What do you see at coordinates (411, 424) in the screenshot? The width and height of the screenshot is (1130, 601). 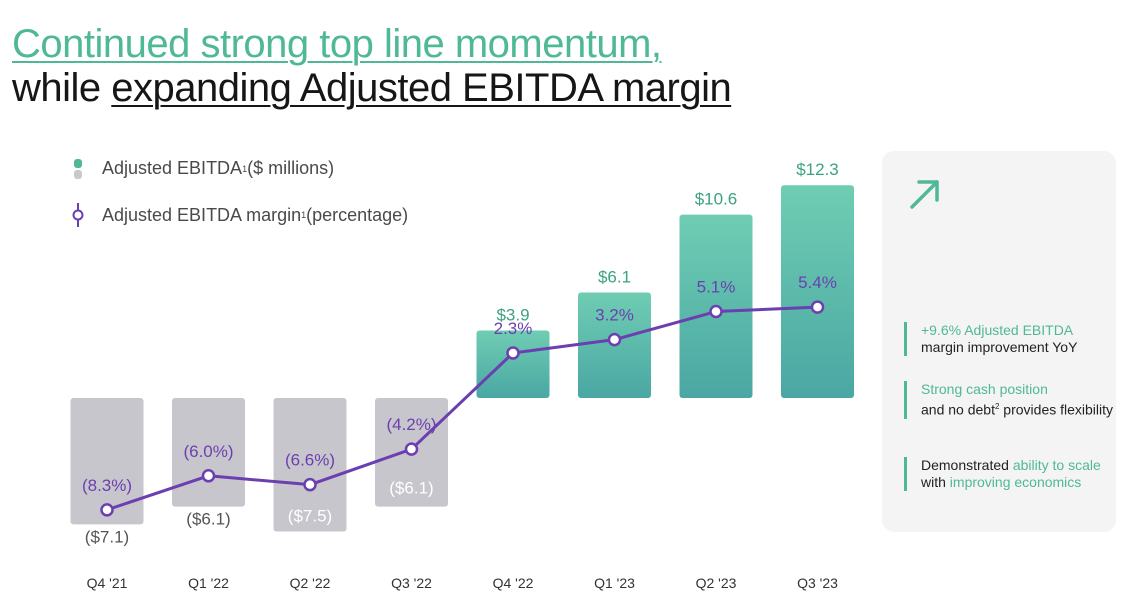 I see `margin-value-label-3: (4.2%)` at bounding box center [411, 424].